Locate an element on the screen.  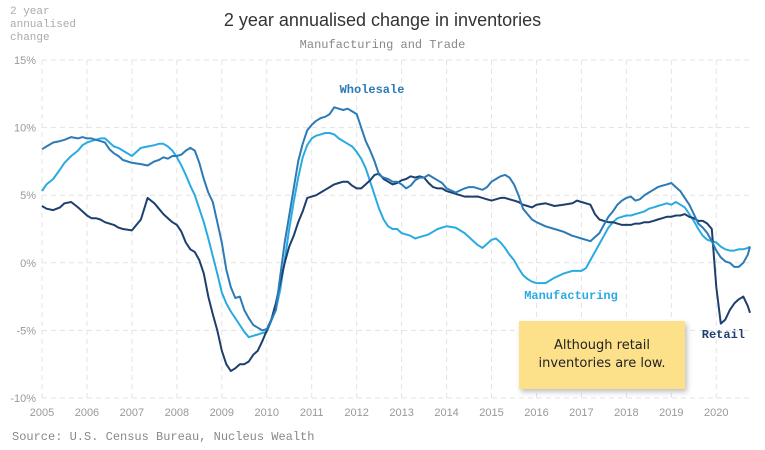
series-label-retail: Retail is located at coordinates (723, 335).